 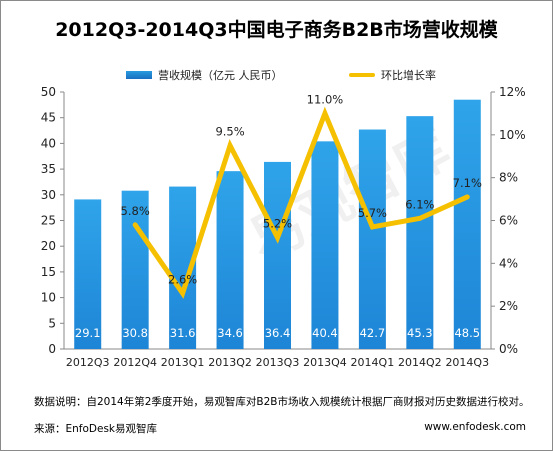 What do you see at coordinates (183, 333) in the screenshot?
I see `bar-value-label: 31.6` at bounding box center [183, 333].